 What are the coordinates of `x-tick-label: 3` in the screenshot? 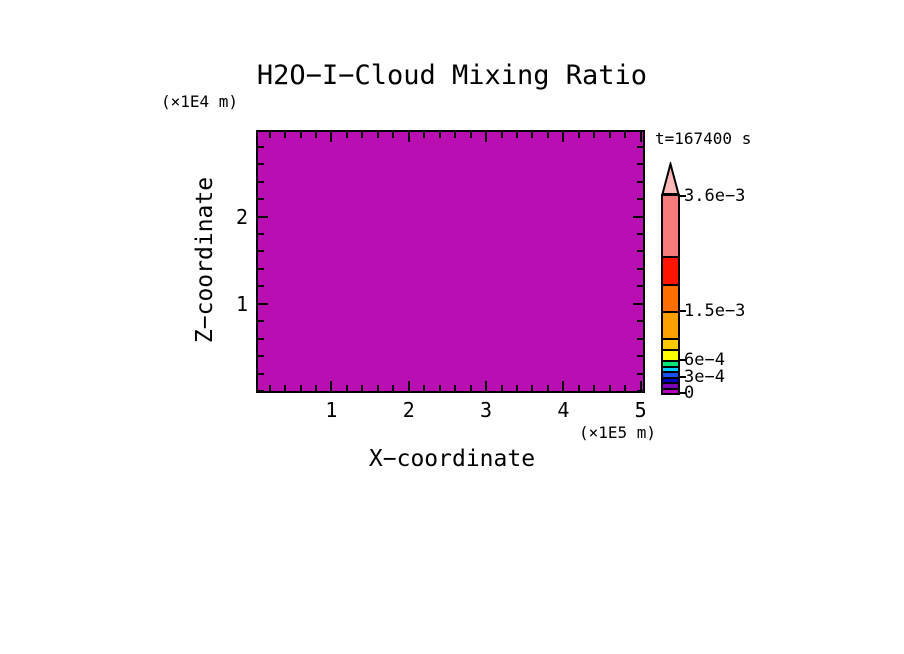 It's located at (486, 410).